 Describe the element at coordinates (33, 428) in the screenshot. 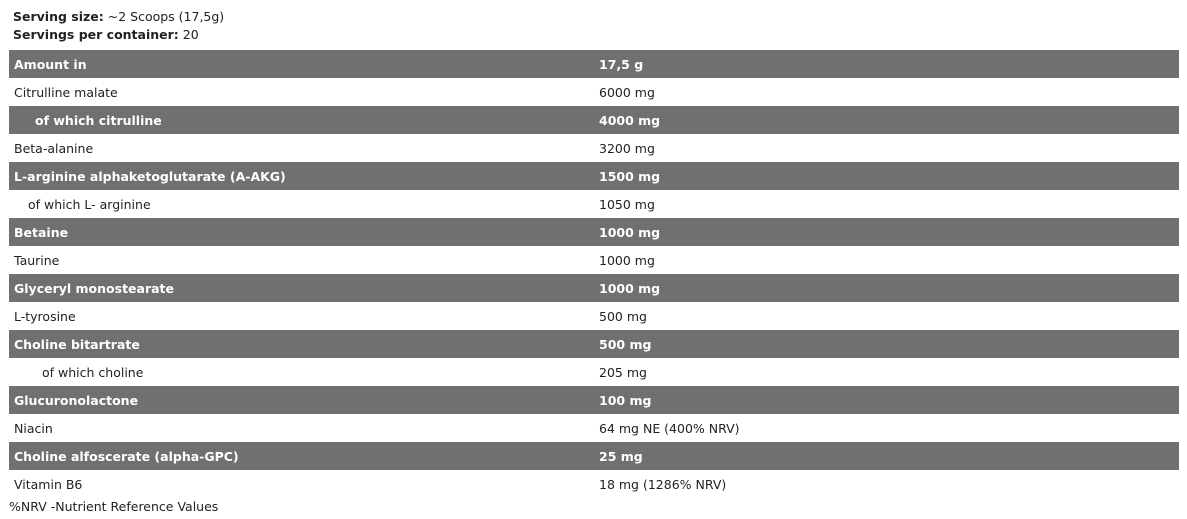

I see `ingredient-name: Niacin` at that location.